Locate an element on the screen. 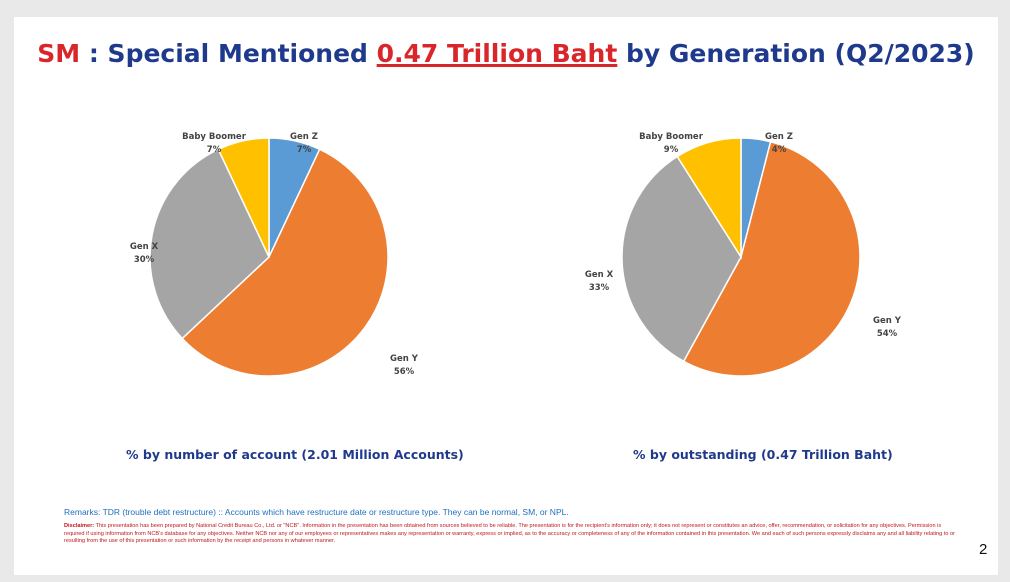 Image resolution: width=1010 pixels, height=582 pixels. disclaimer-label: Disclaimer: is located at coordinates (79, 526).